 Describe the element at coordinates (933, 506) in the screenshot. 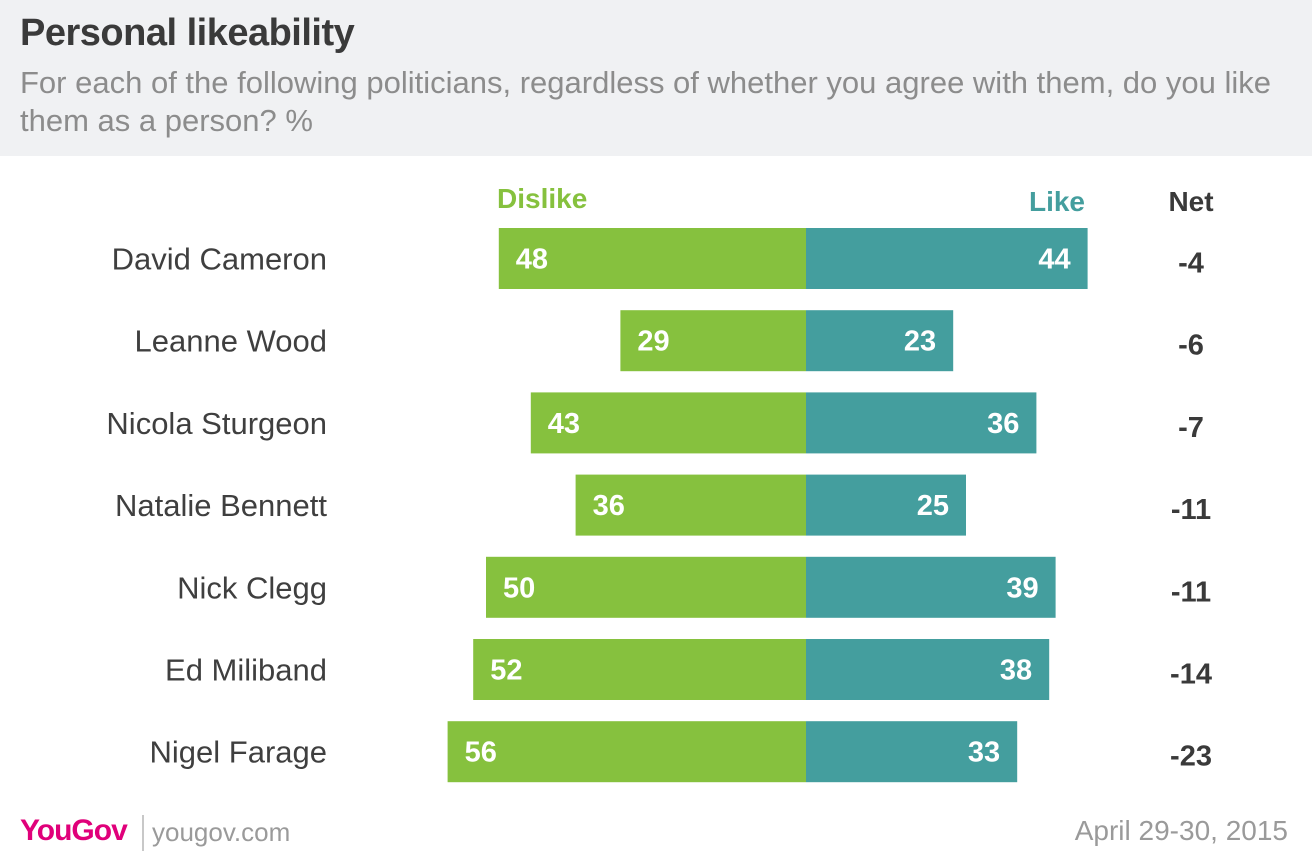

I see `like-value-label: 25` at that location.